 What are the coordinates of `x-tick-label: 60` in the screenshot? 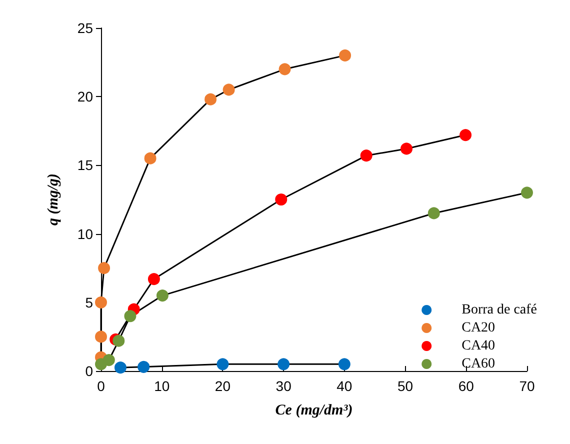 It's located at (466, 386).